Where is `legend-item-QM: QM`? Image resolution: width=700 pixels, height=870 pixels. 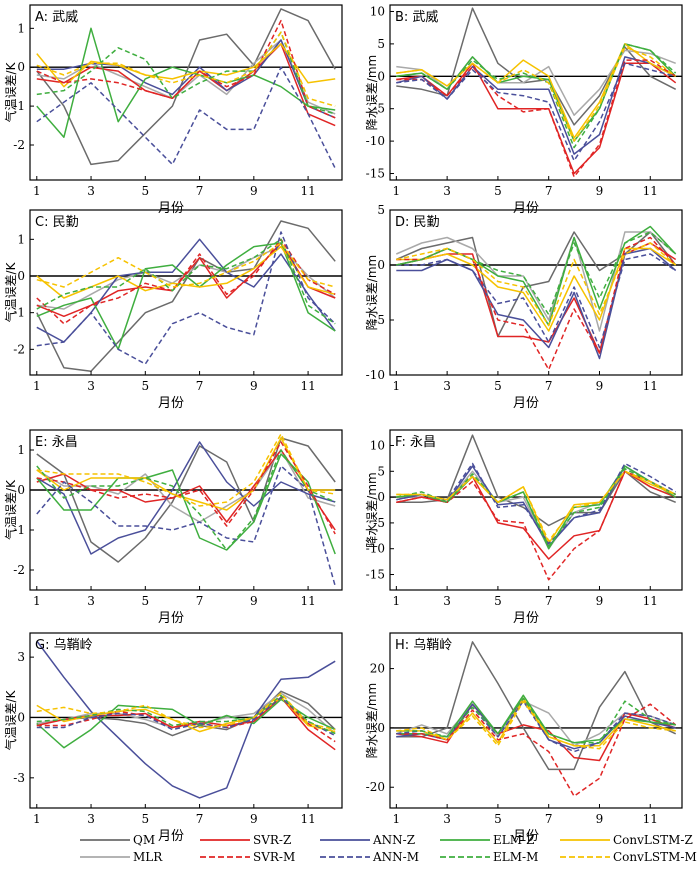
legend-item-QM: QM is located at coordinates (117, 840).